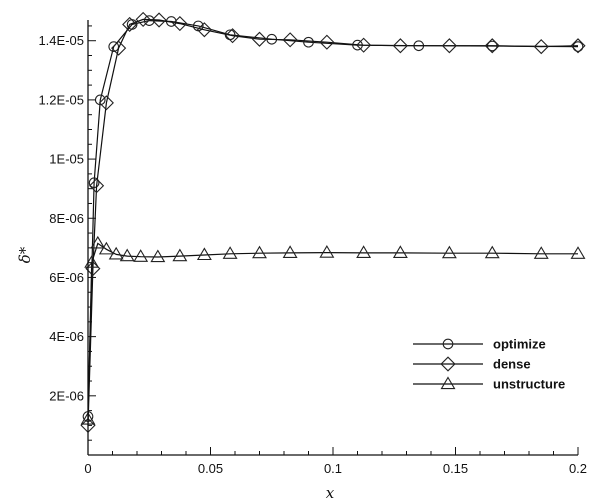  I want to click on y-tick-label: 1.4E-05, so click(61, 40).